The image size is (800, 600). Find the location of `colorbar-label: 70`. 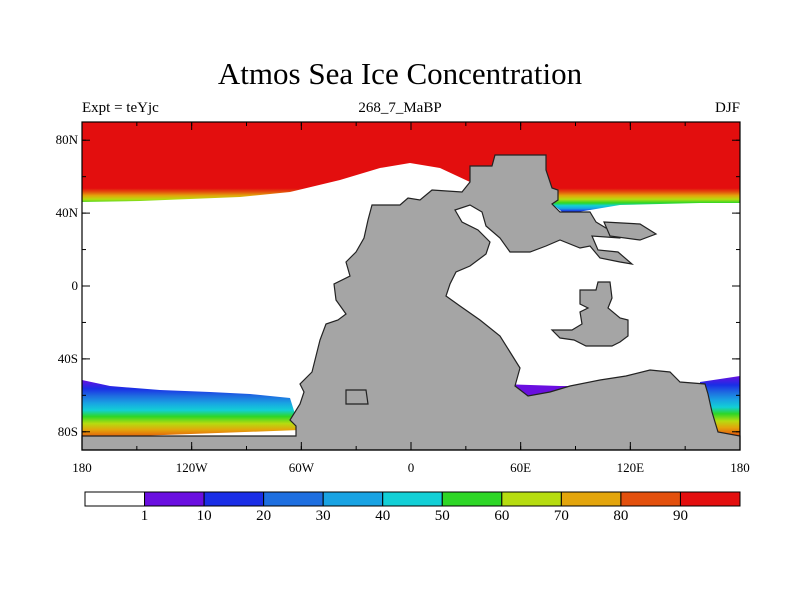

colorbar-label: 70 is located at coordinates (561, 516).